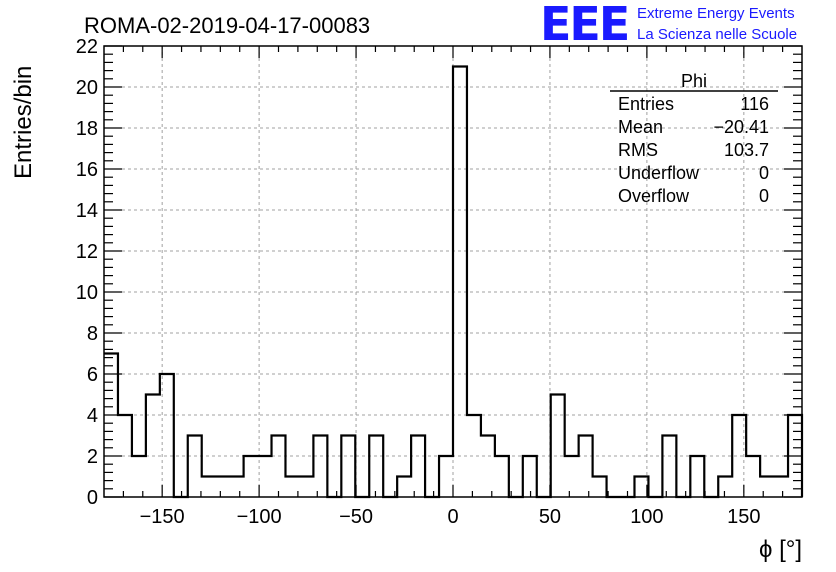 This screenshot has width=836, height=572. I want to click on stats-row-value: 116, so click(754, 104).